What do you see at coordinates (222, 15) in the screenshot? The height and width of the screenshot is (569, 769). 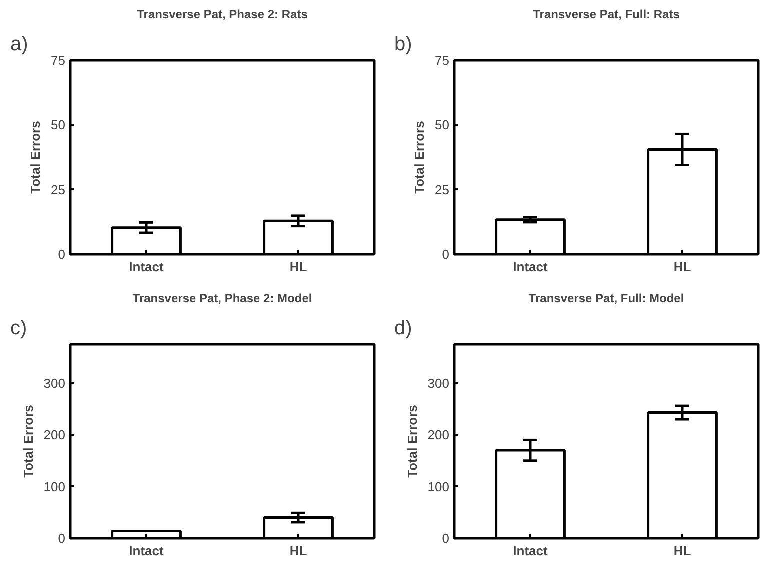 I see `chart-title: Transverse Pat, Phase 2: Rats` at bounding box center [222, 15].